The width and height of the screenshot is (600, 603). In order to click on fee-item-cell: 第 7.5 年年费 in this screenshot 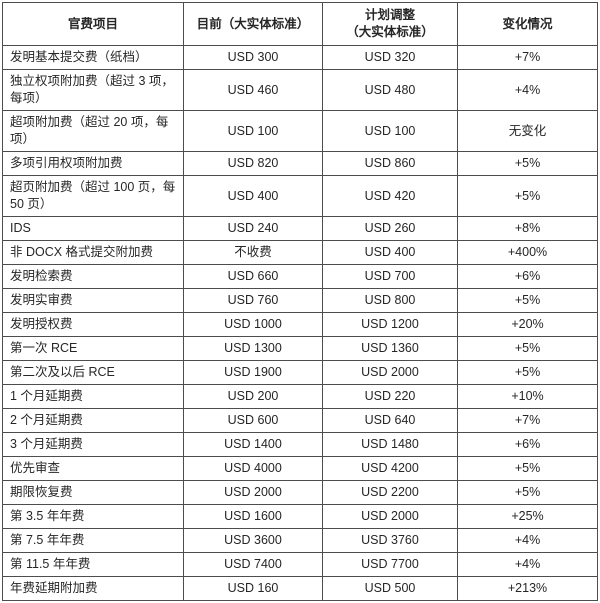, I will do `click(93, 540)`.